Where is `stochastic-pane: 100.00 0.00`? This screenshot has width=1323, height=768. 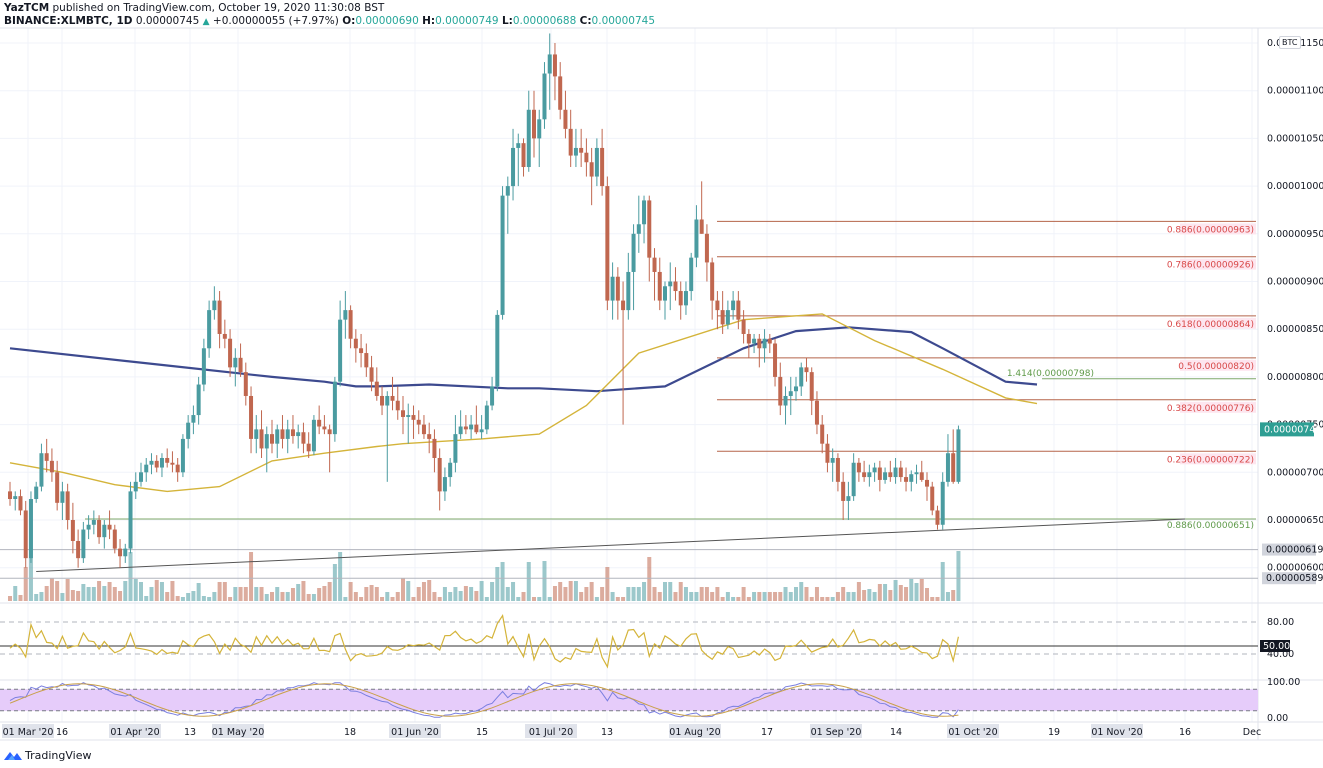
stochastic-pane: 100.00 0.00 is located at coordinates (650, 700).